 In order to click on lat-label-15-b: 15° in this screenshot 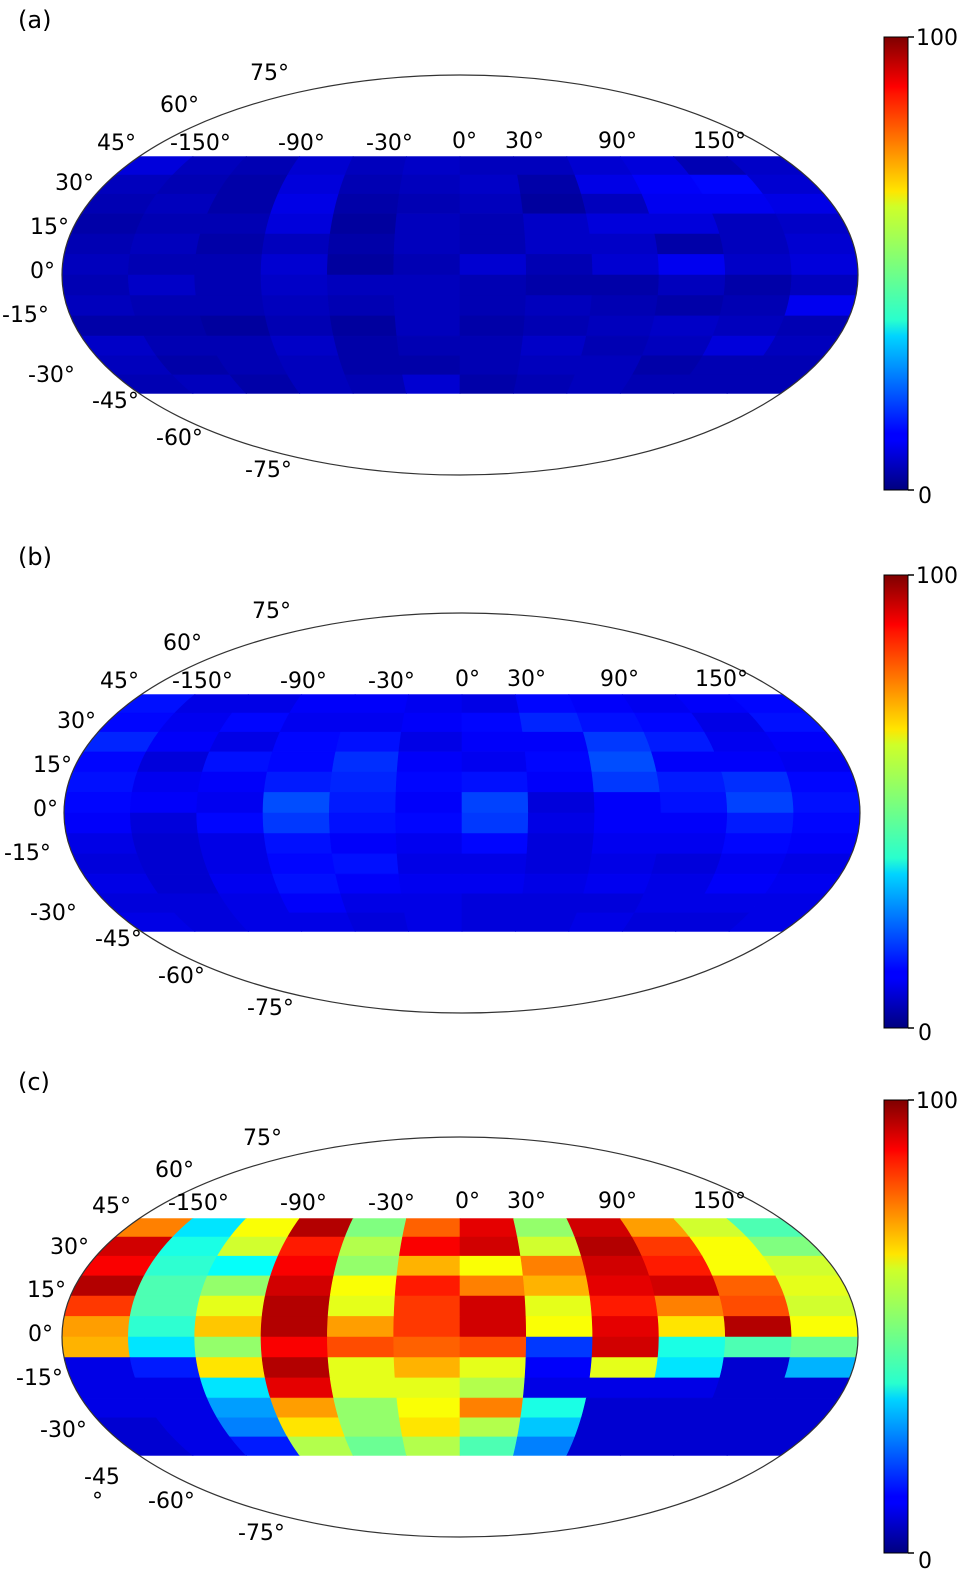, I will do `click(52, 765)`.